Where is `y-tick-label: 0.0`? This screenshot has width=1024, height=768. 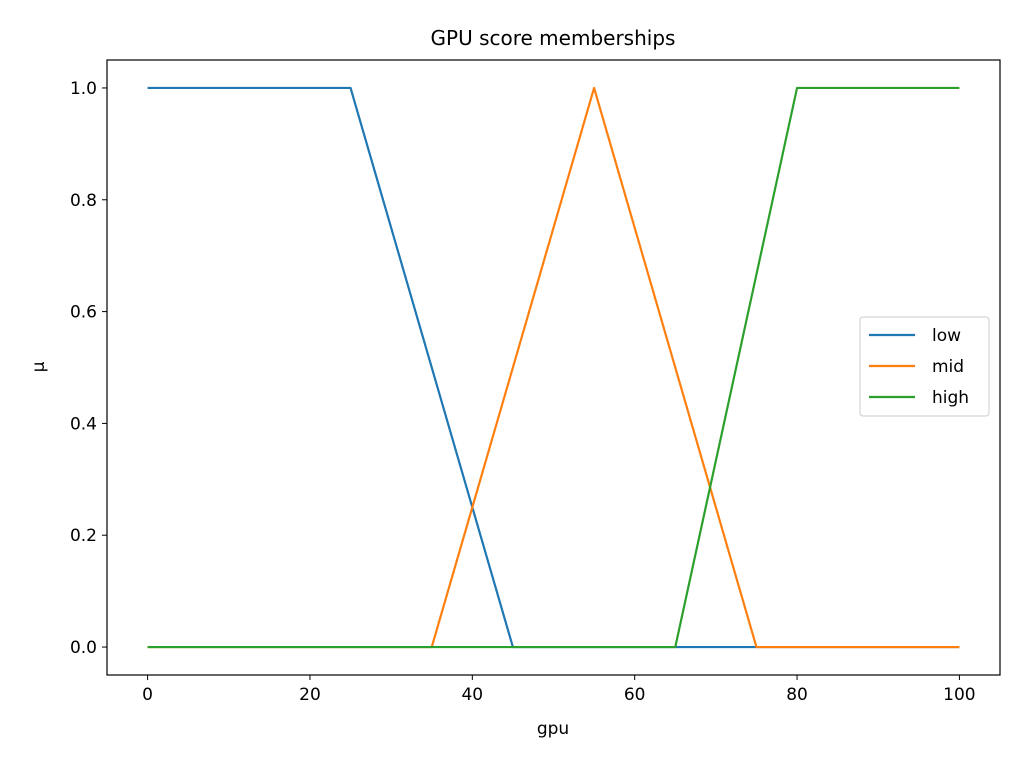 y-tick-label: 0.0 is located at coordinates (83, 648).